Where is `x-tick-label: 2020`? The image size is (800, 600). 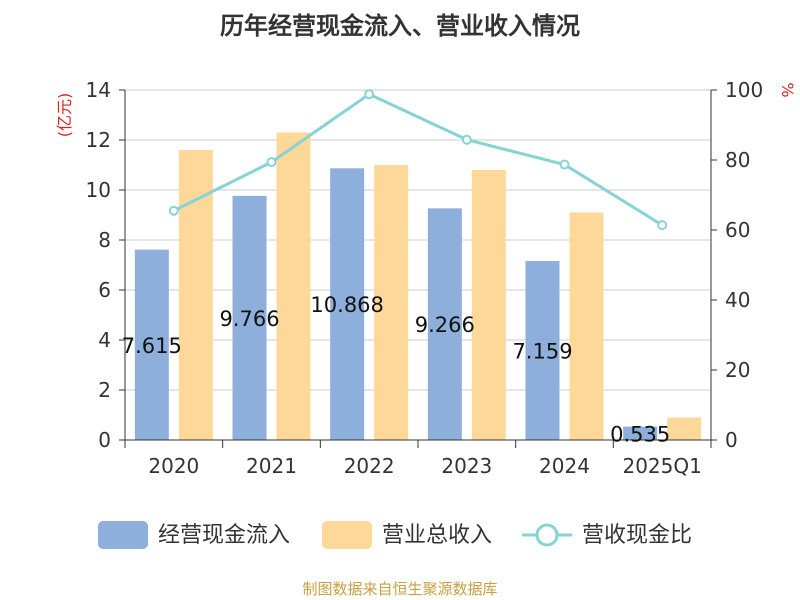
x-tick-label: 2020 is located at coordinates (173, 466).